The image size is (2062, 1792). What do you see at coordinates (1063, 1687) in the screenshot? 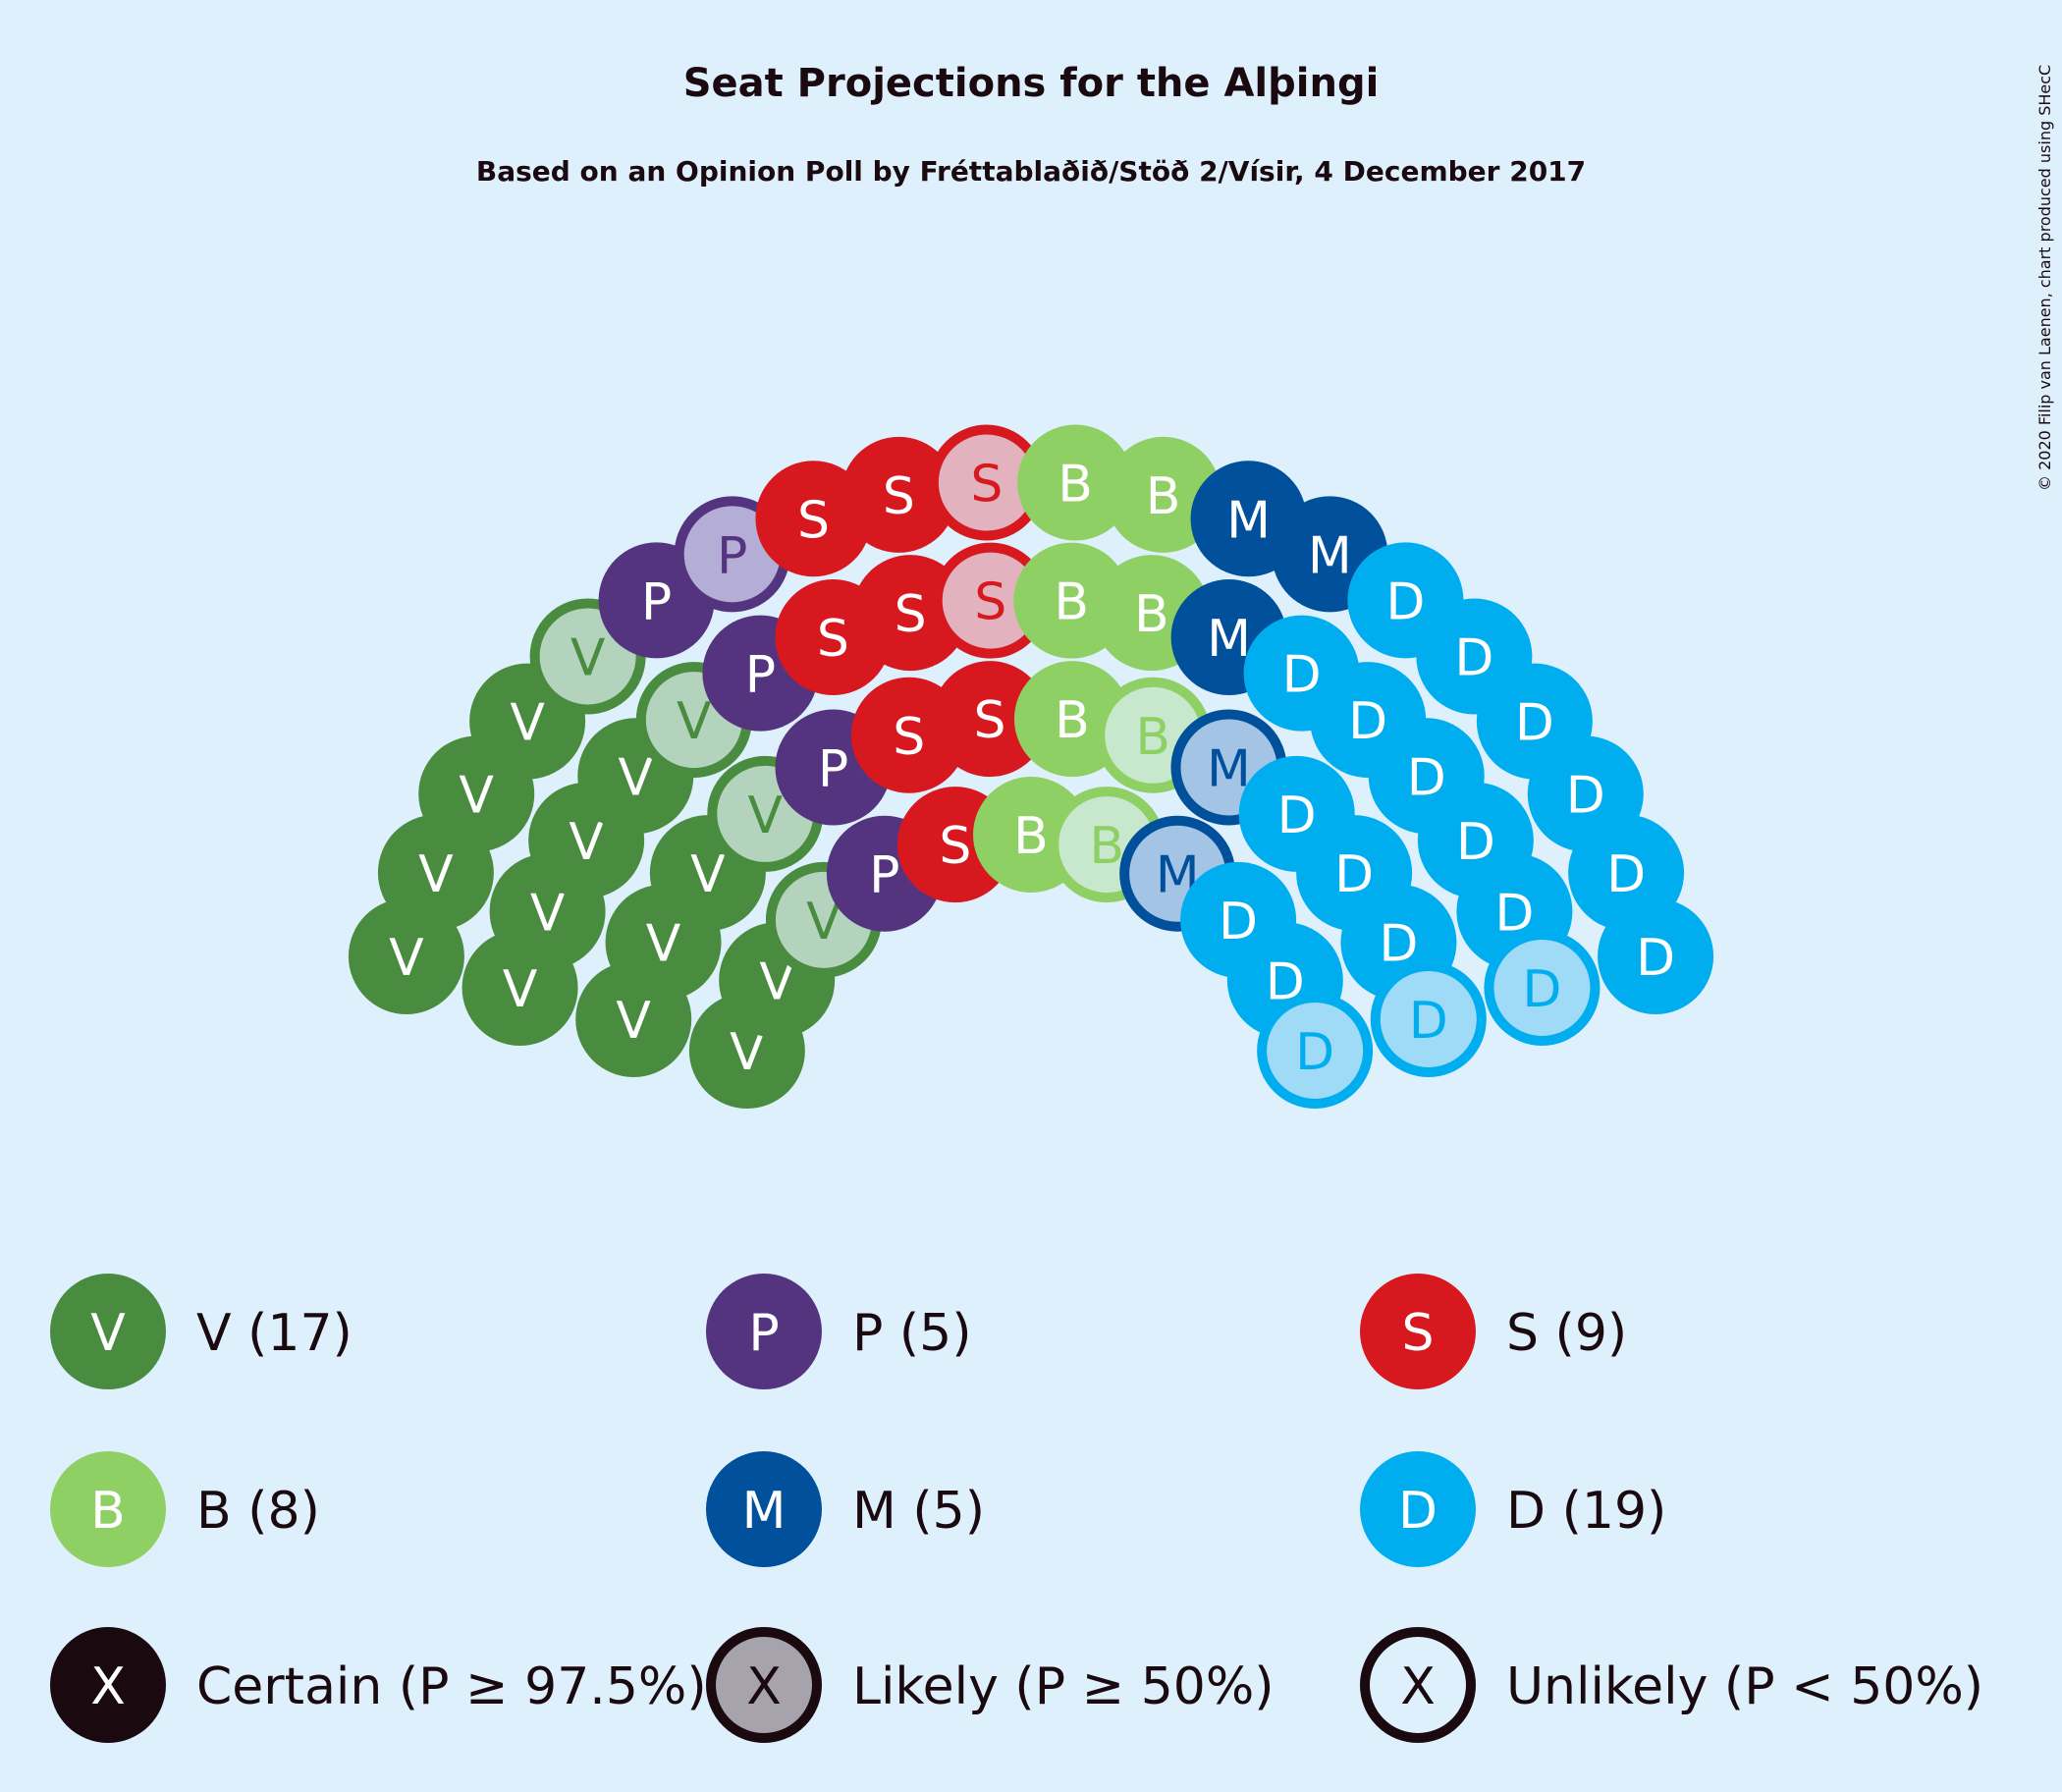
I see `status-label: Likely (P ≥ 50%)` at bounding box center [1063, 1687].